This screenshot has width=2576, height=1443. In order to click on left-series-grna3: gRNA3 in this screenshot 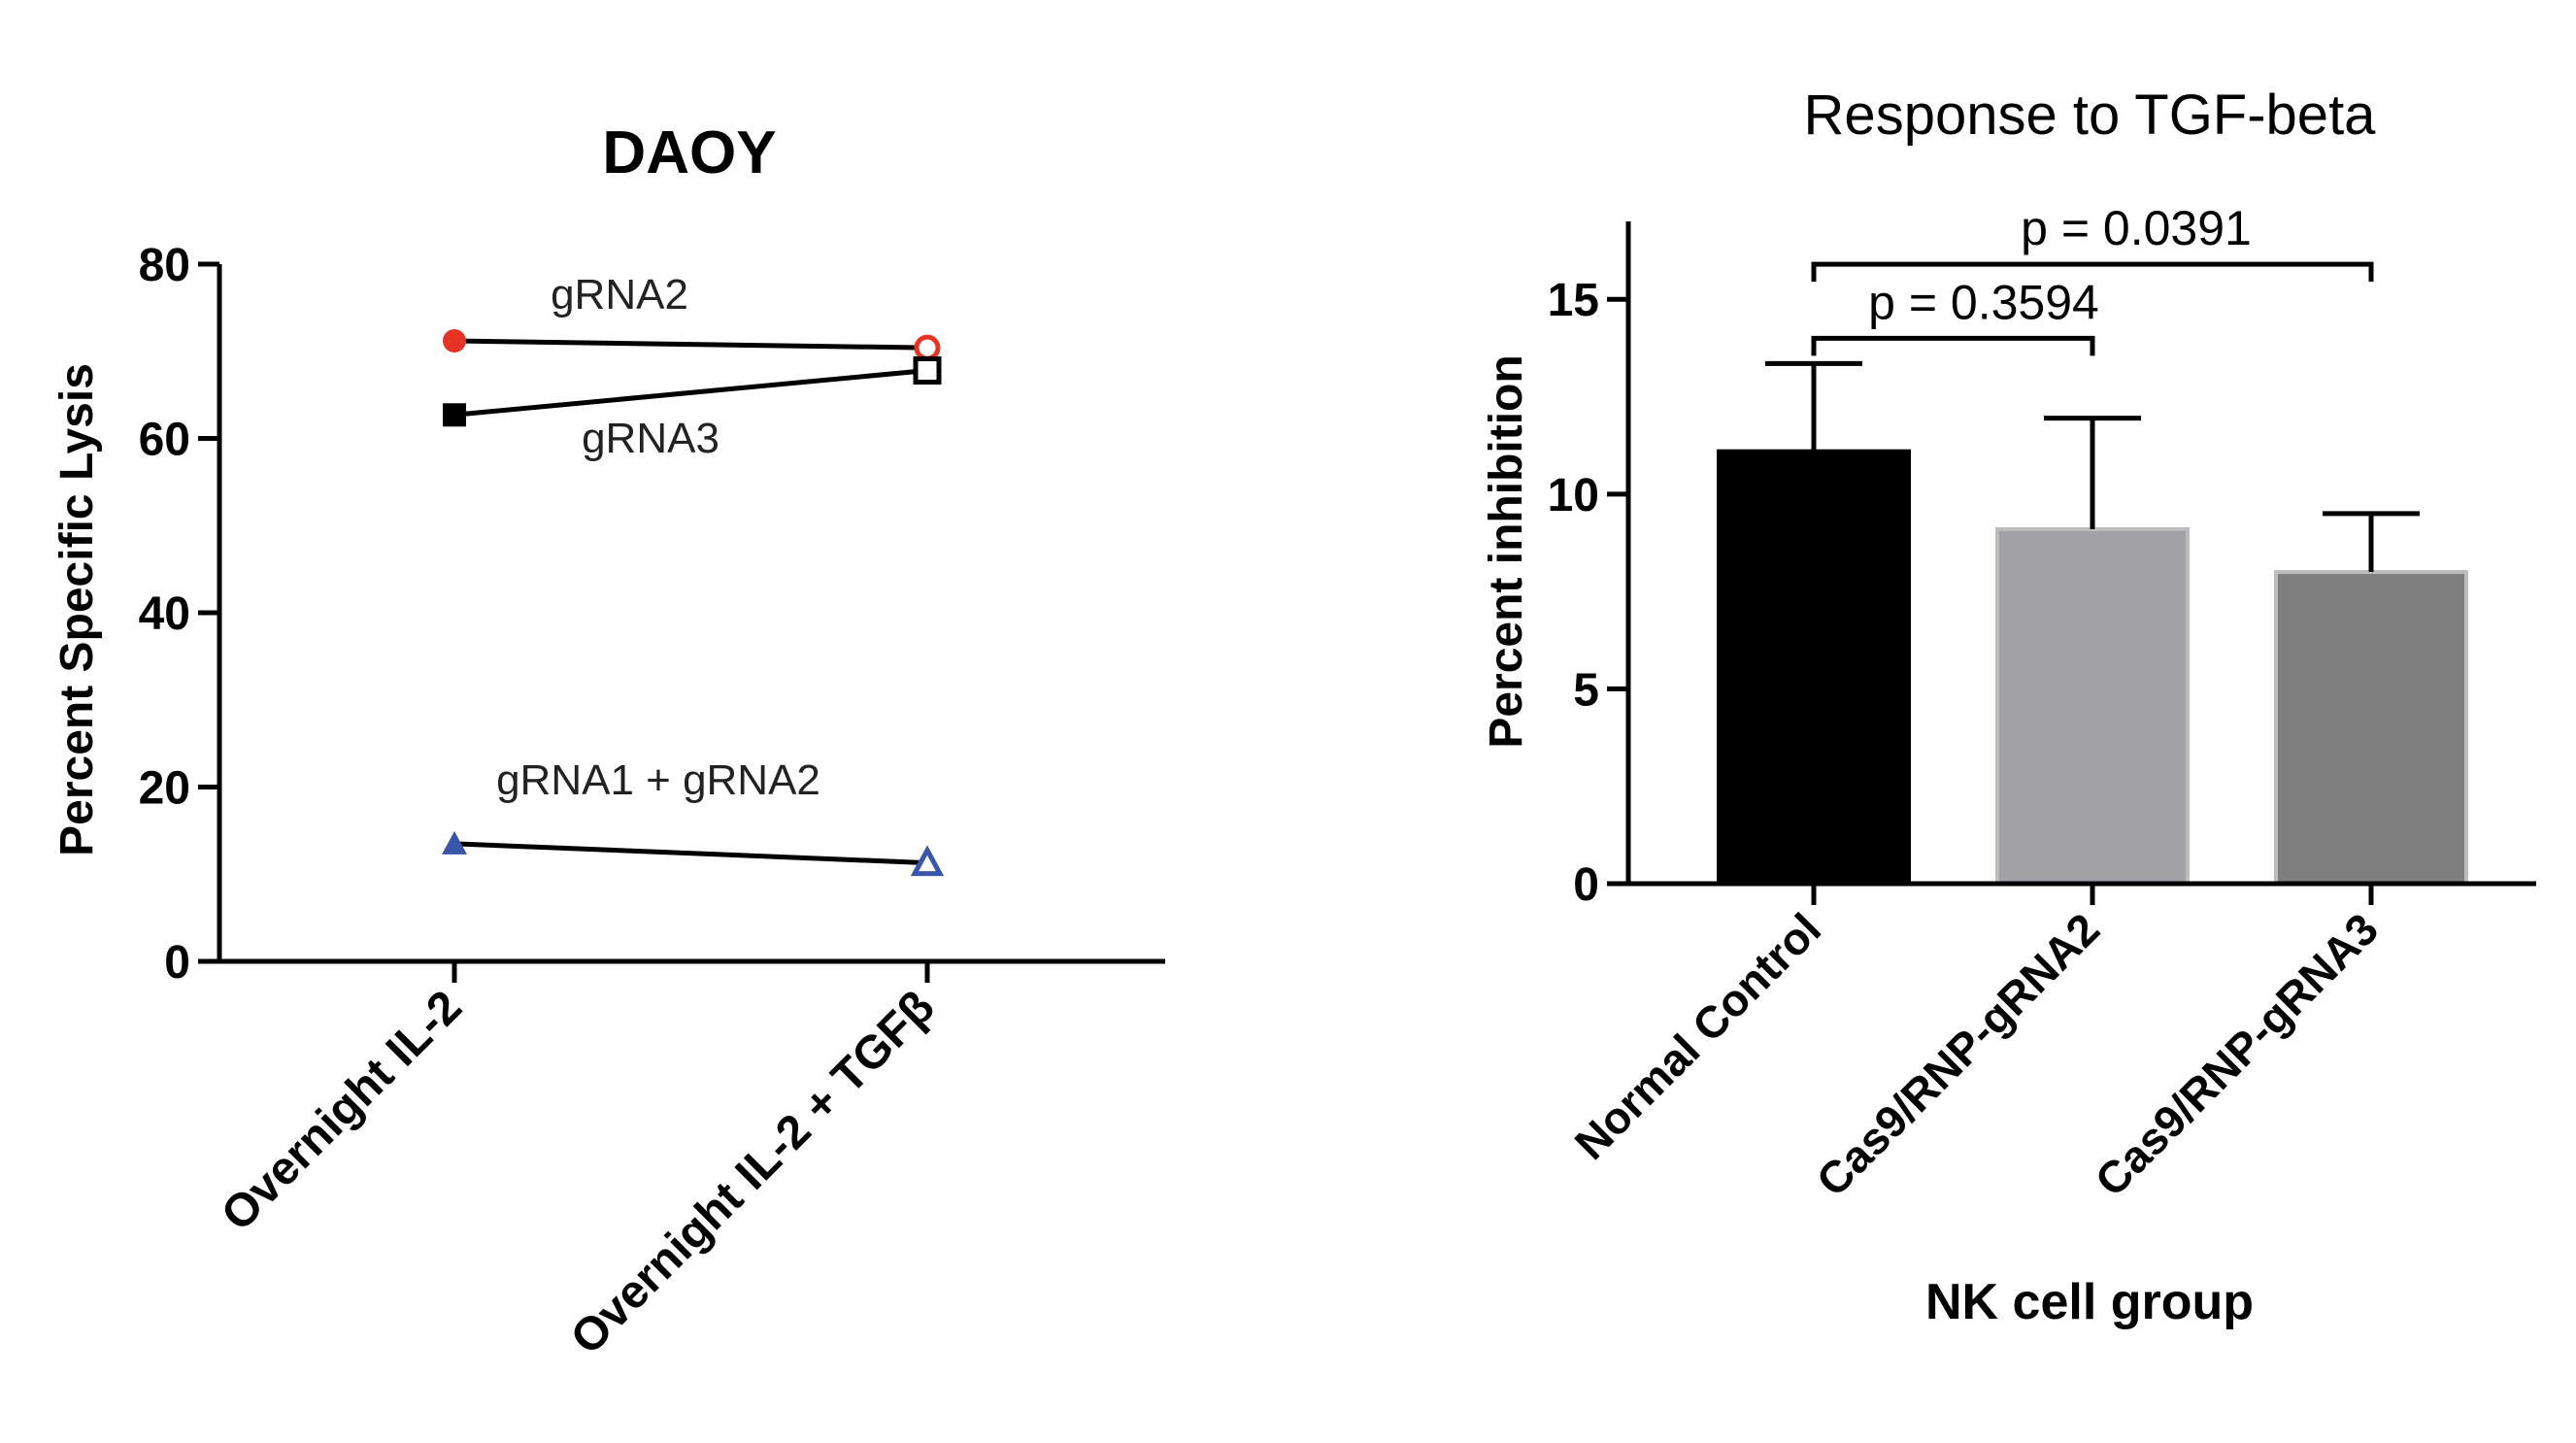, I will do `click(693, 408)`.